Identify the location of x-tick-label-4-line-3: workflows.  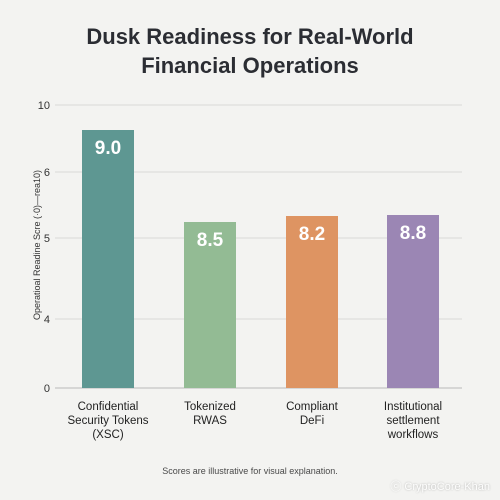
(413, 435).